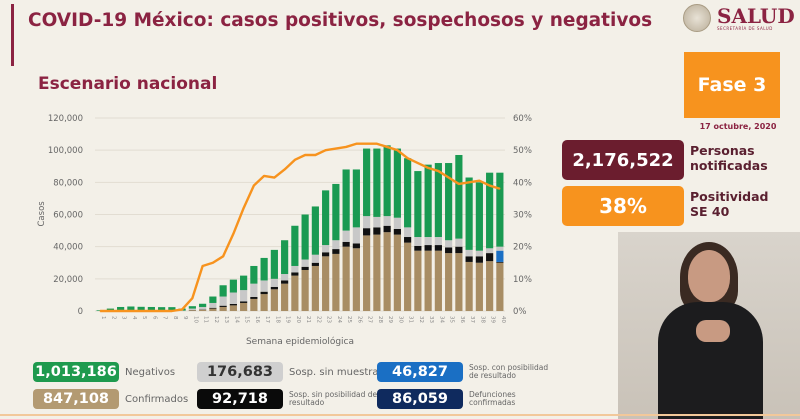 Image resolution: width=800 pixels, height=419 pixels. I want to click on x-tick-label: 25, so click(349, 319).